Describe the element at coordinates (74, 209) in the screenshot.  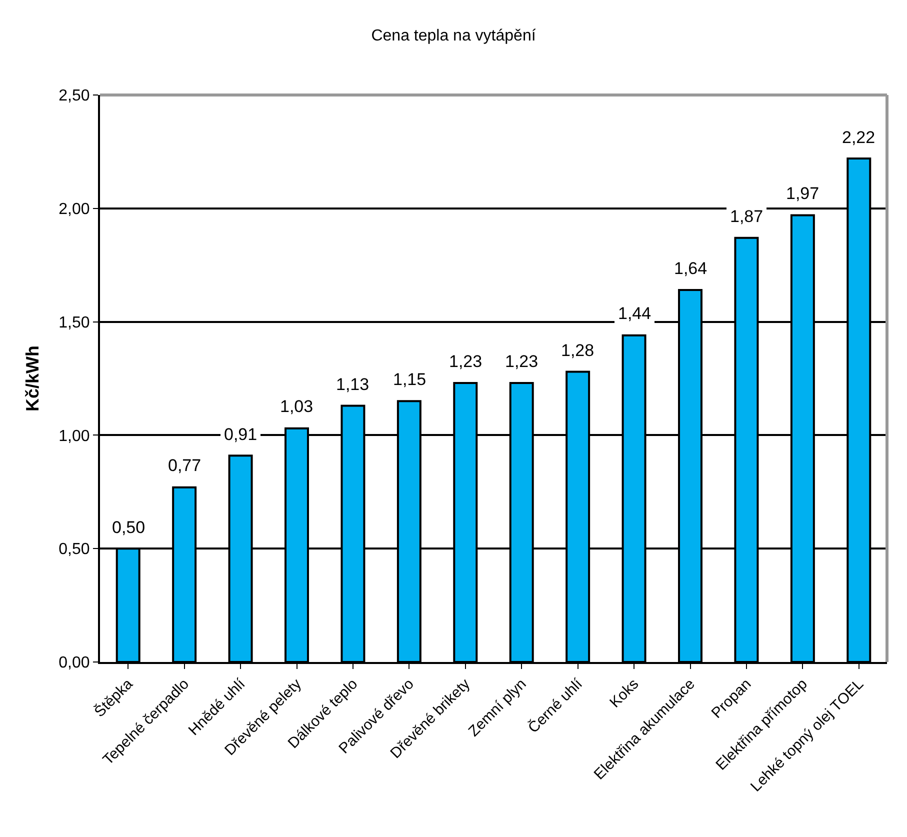
I see `y-tick-label: 2,00` at that location.